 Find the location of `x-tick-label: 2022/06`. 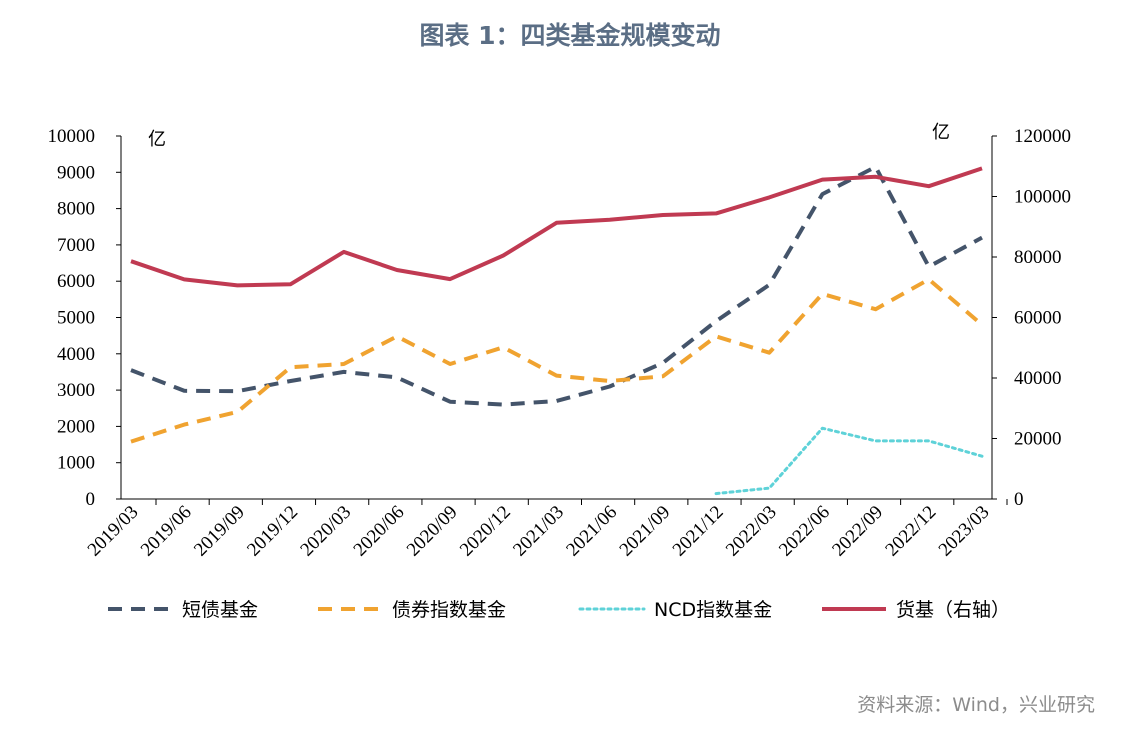

x-tick-label: 2022/06 is located at coordinates (804, 531).